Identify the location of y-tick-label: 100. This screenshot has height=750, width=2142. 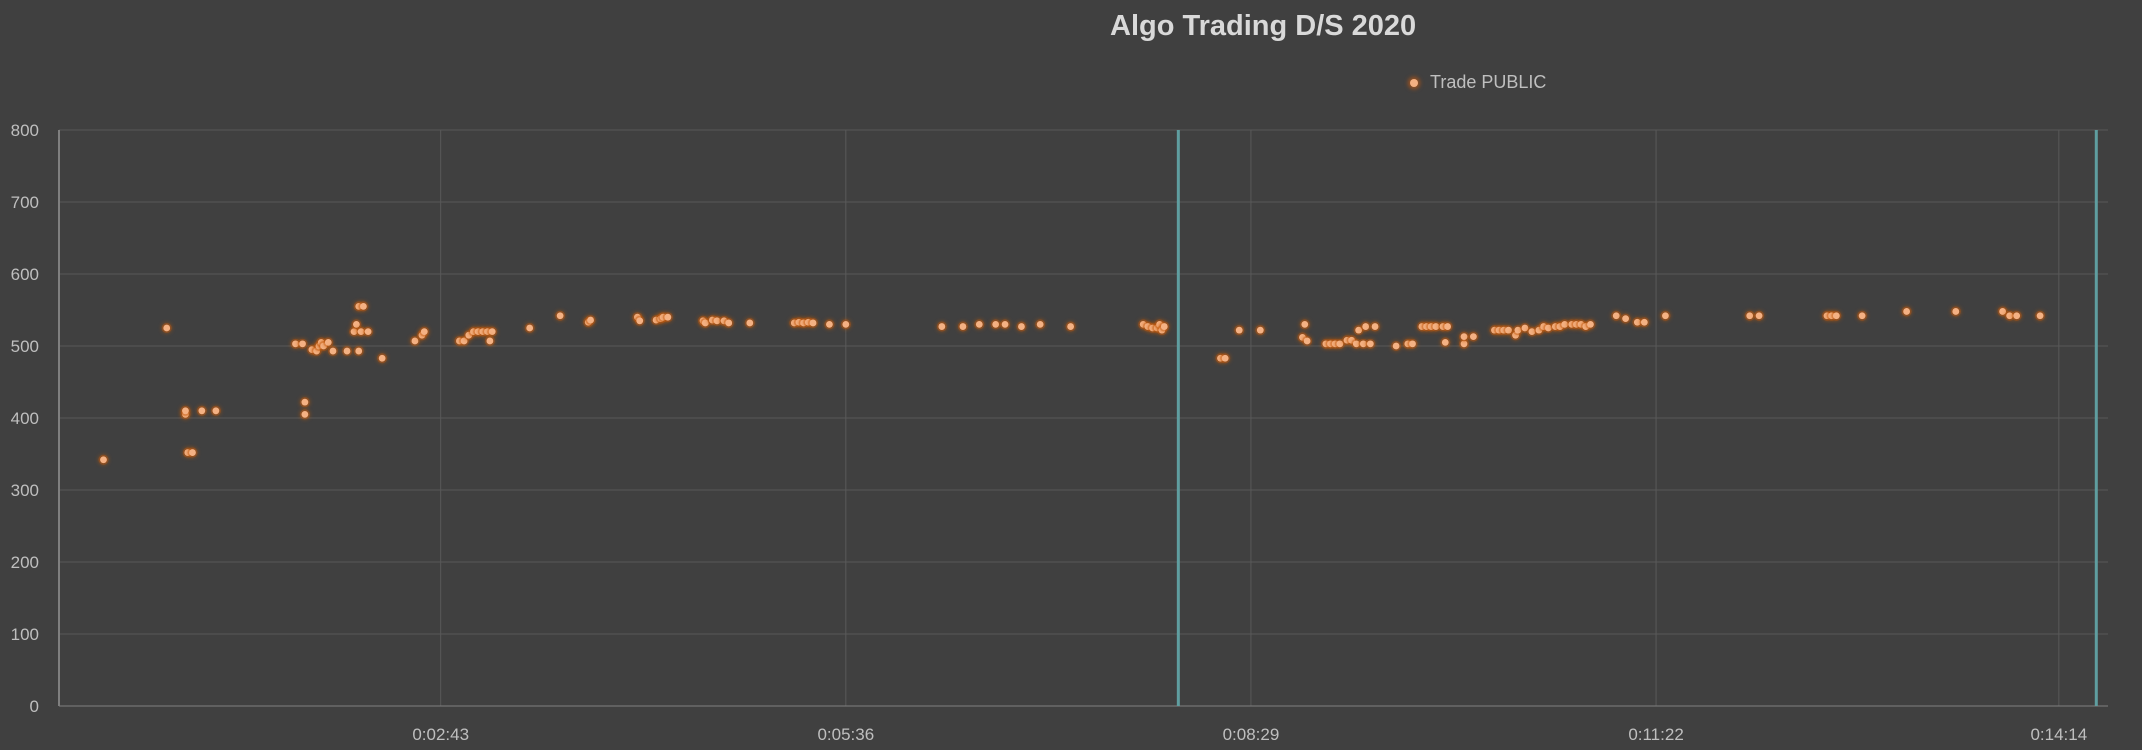
(25, 634).